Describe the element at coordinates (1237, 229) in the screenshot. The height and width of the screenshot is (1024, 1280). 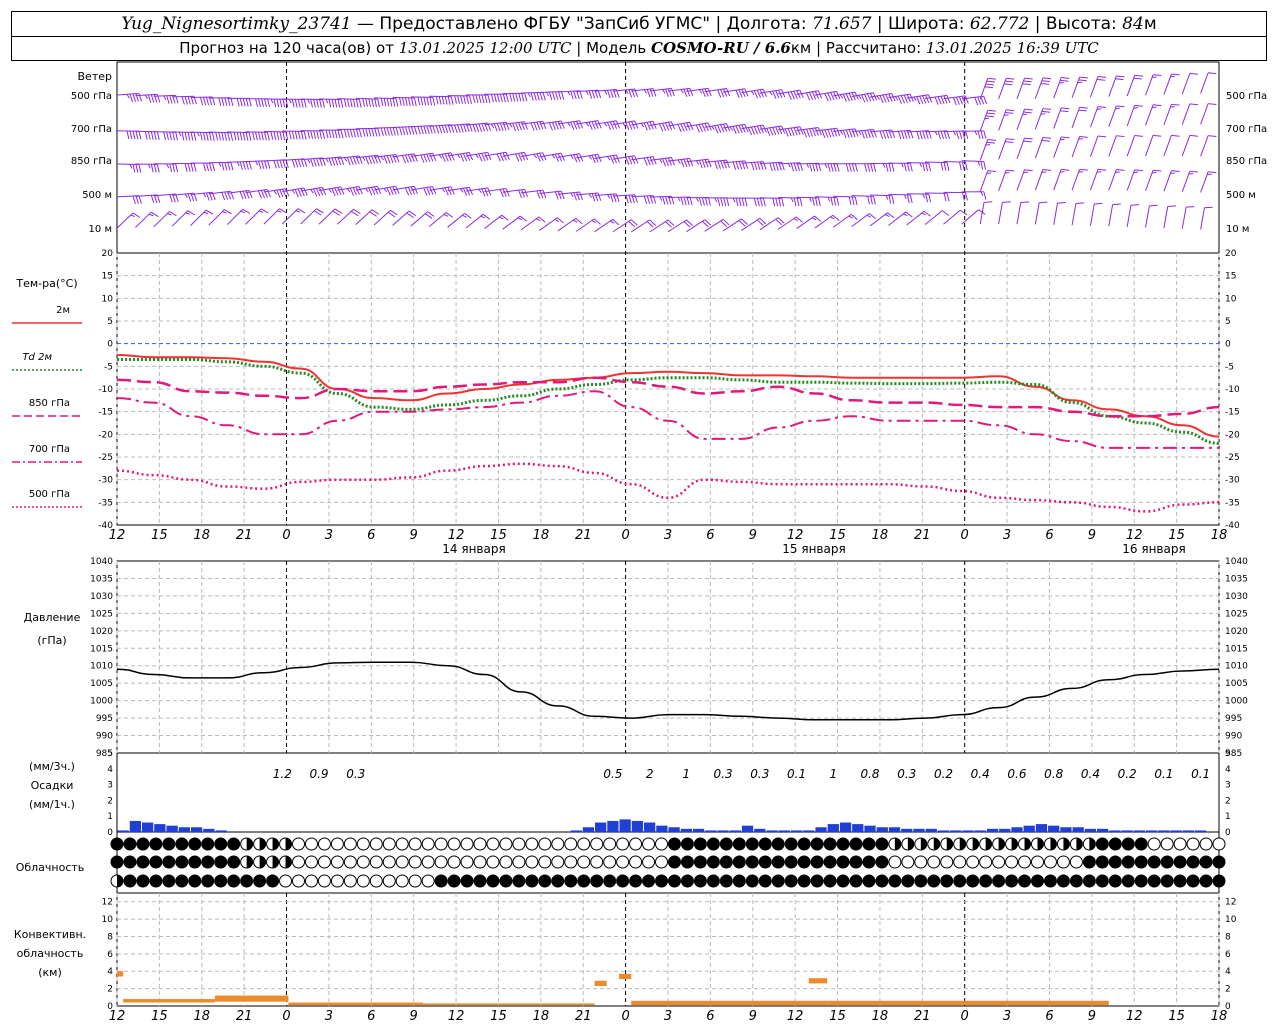
I see `wind-level-label-right: 10 м` at that location.